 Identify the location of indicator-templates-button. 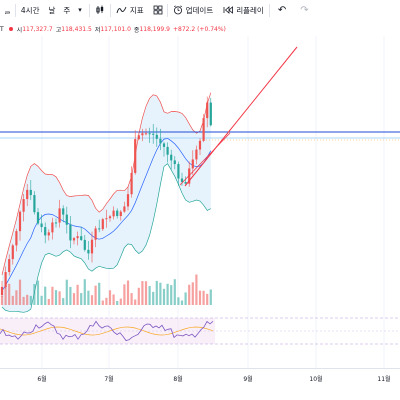
(158, 10).